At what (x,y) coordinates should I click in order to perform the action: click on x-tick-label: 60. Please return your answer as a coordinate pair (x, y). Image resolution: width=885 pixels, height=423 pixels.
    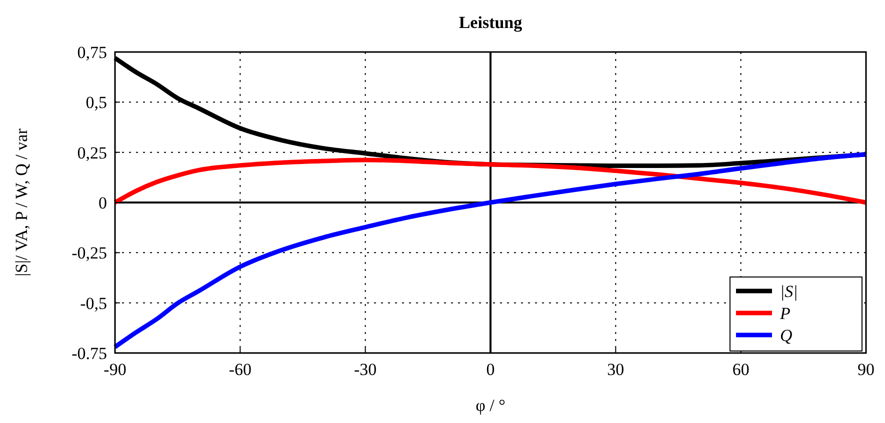
    Looking at the image, I should click on (741, 369).